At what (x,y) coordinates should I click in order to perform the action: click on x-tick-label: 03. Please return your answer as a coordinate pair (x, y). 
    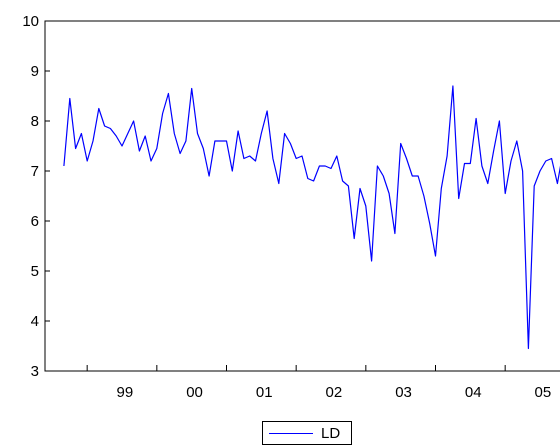
    Looking at the image, I should click on (403, 392).